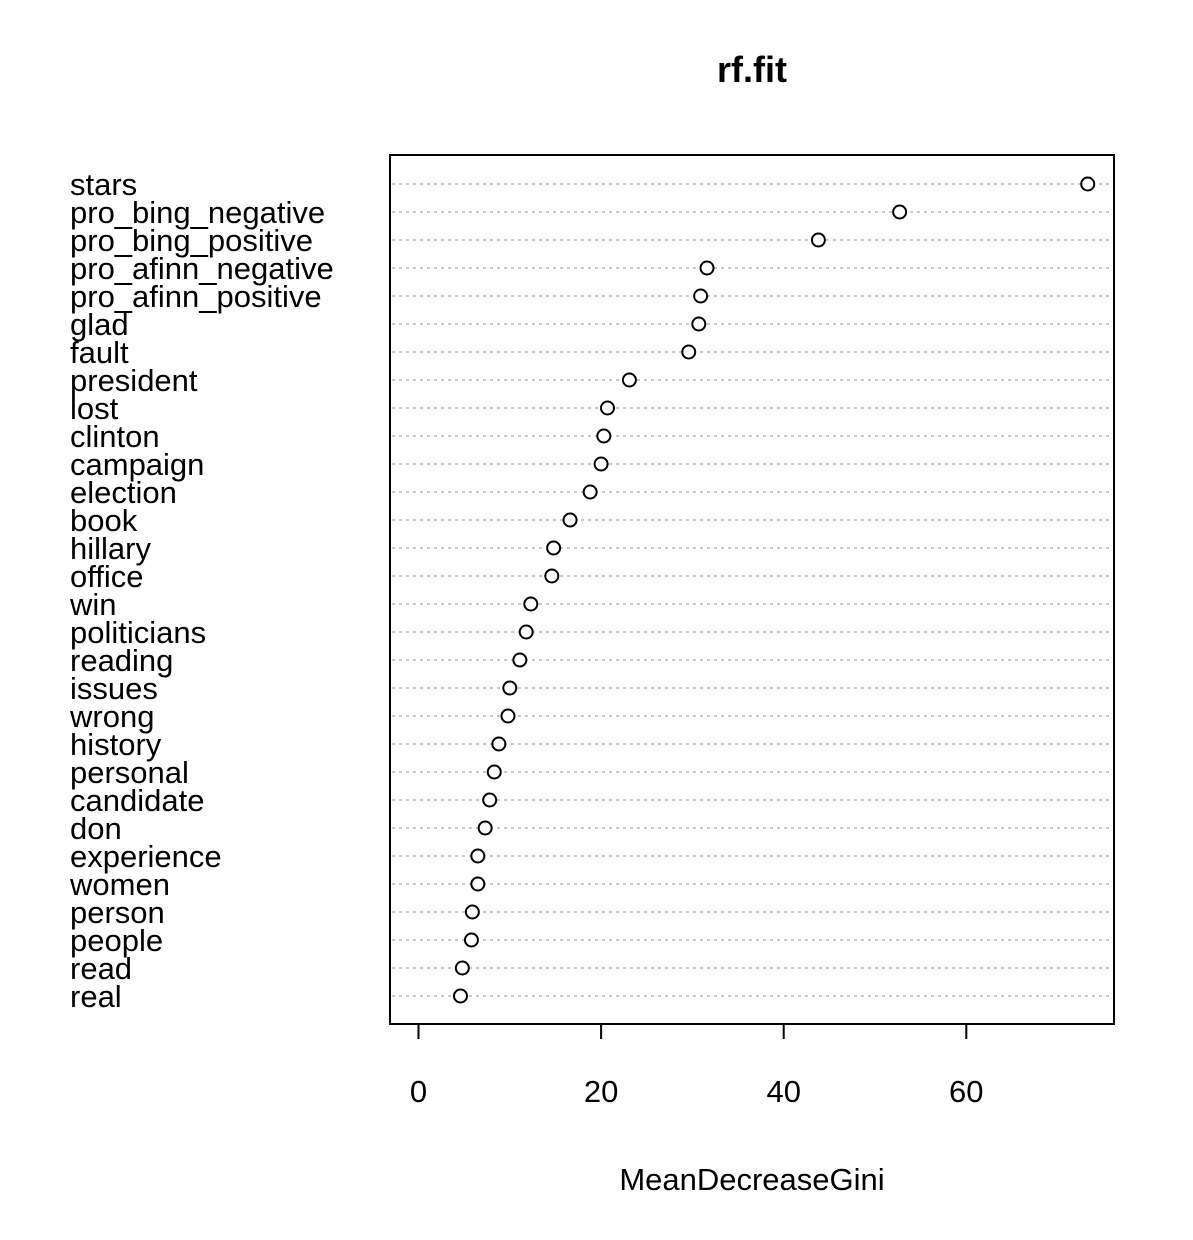 Image resolution: width=1193 pixels, height=1240 pixels. I want to click on x-axis: 0 20 40 60, so click(697, 1066).